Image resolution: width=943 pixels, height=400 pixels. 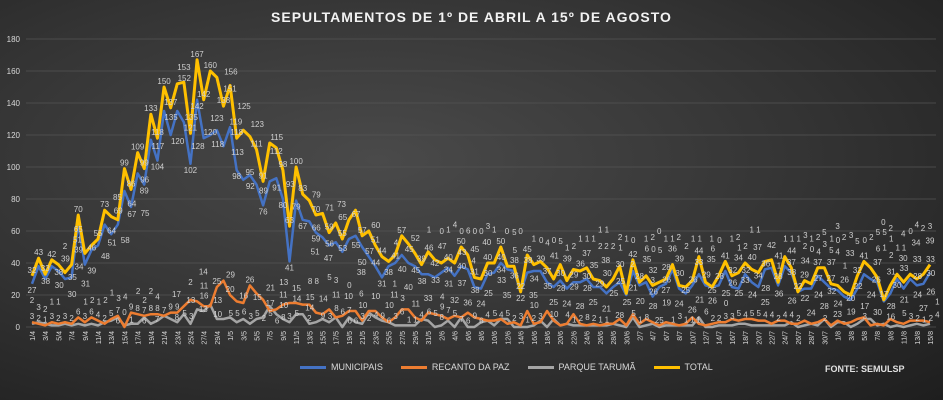 I want to click on data-label: 63, so click(x=289, y=220).